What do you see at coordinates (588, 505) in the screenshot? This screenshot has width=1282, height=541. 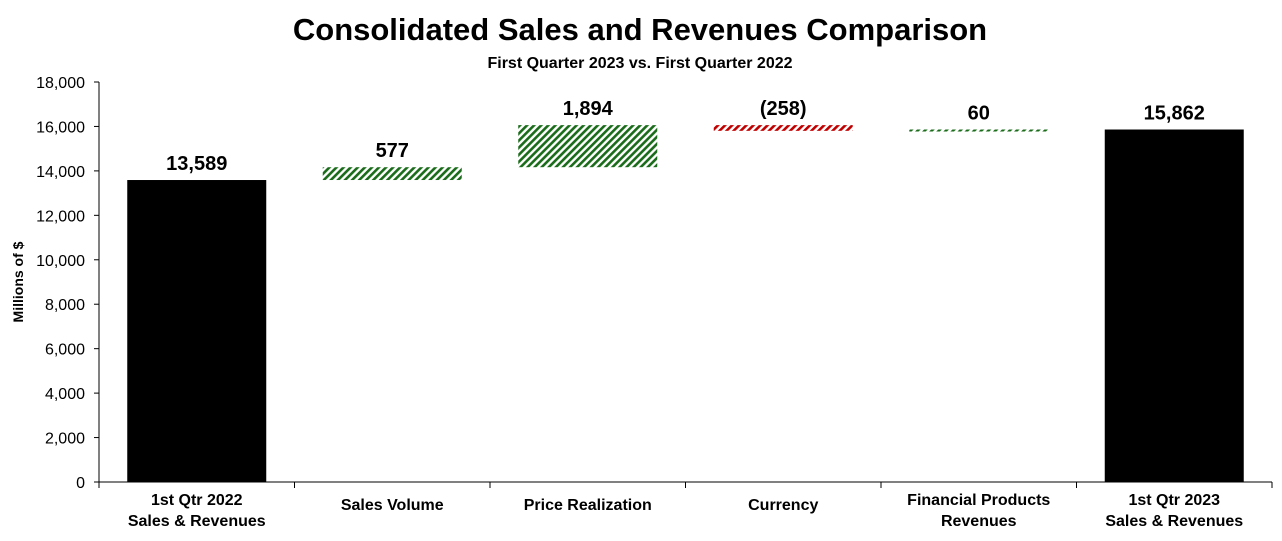 I see `x-tick-label: Price Realization` at bounding box center [588, 505].